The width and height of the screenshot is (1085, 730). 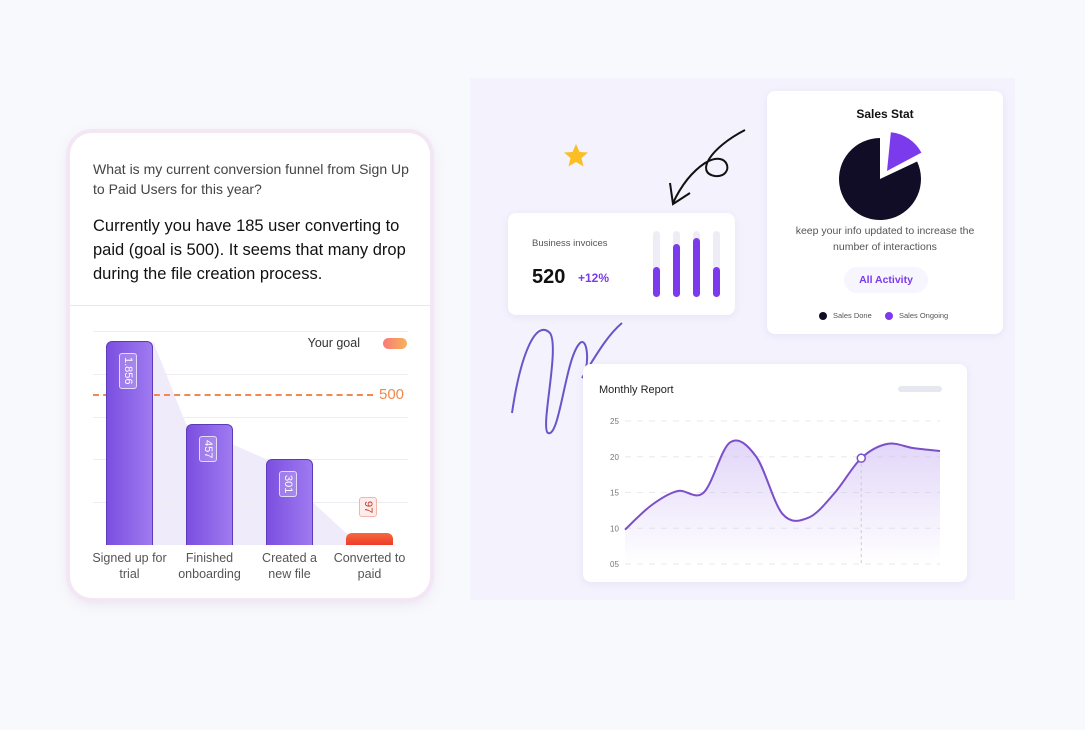 I want to click on sales-pie-chart, so click(x=880, y=176).